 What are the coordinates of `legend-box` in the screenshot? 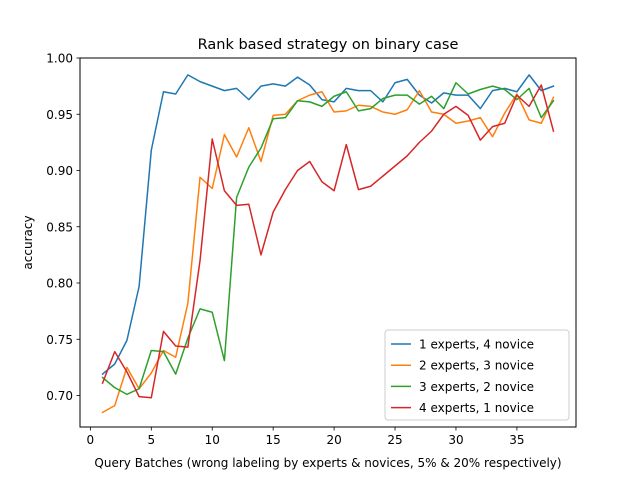 It's located at (477, 375).